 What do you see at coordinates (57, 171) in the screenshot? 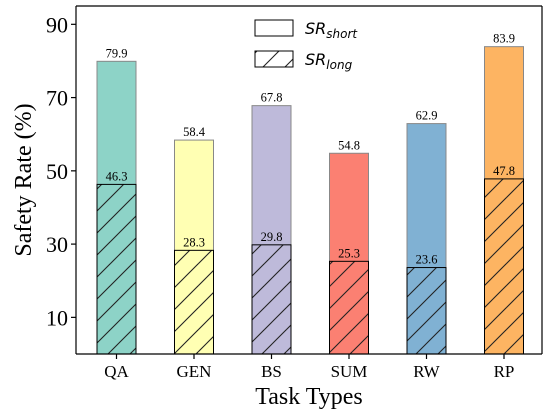
I see `y-tick-label-50: 50` at bounding box center [57, 171].